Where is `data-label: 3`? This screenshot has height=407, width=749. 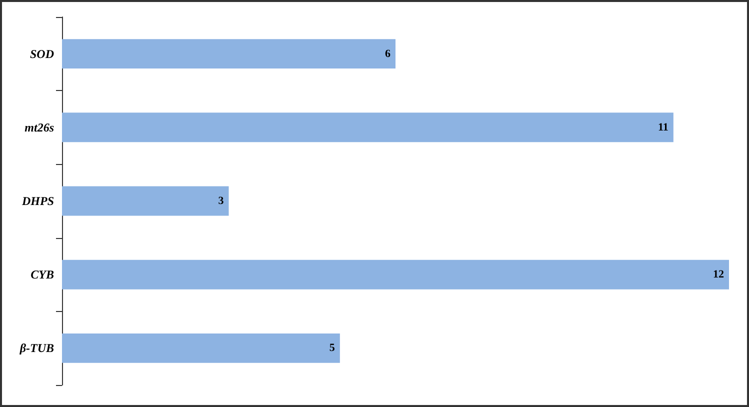 data-label: 3 is located at coordinates (221, 201).